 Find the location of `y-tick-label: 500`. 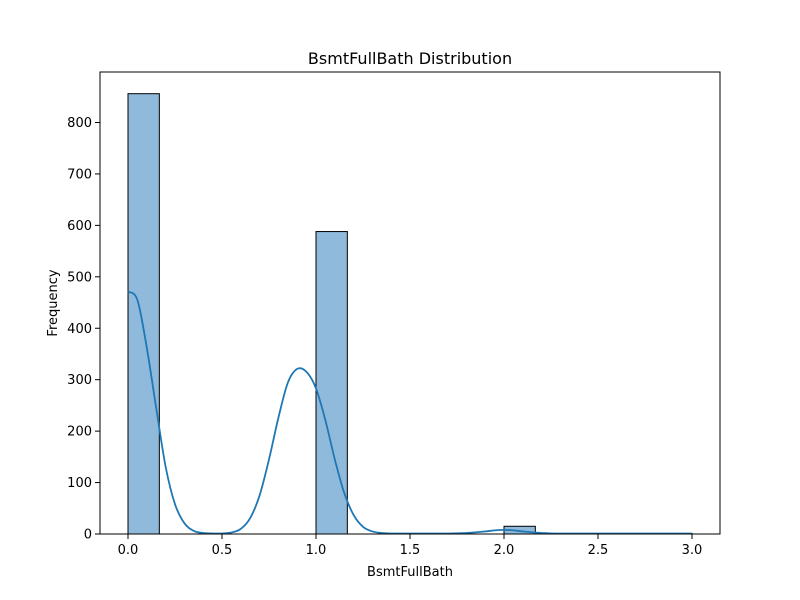

y-tick-label: 500 is located at coordinates (79, 277).